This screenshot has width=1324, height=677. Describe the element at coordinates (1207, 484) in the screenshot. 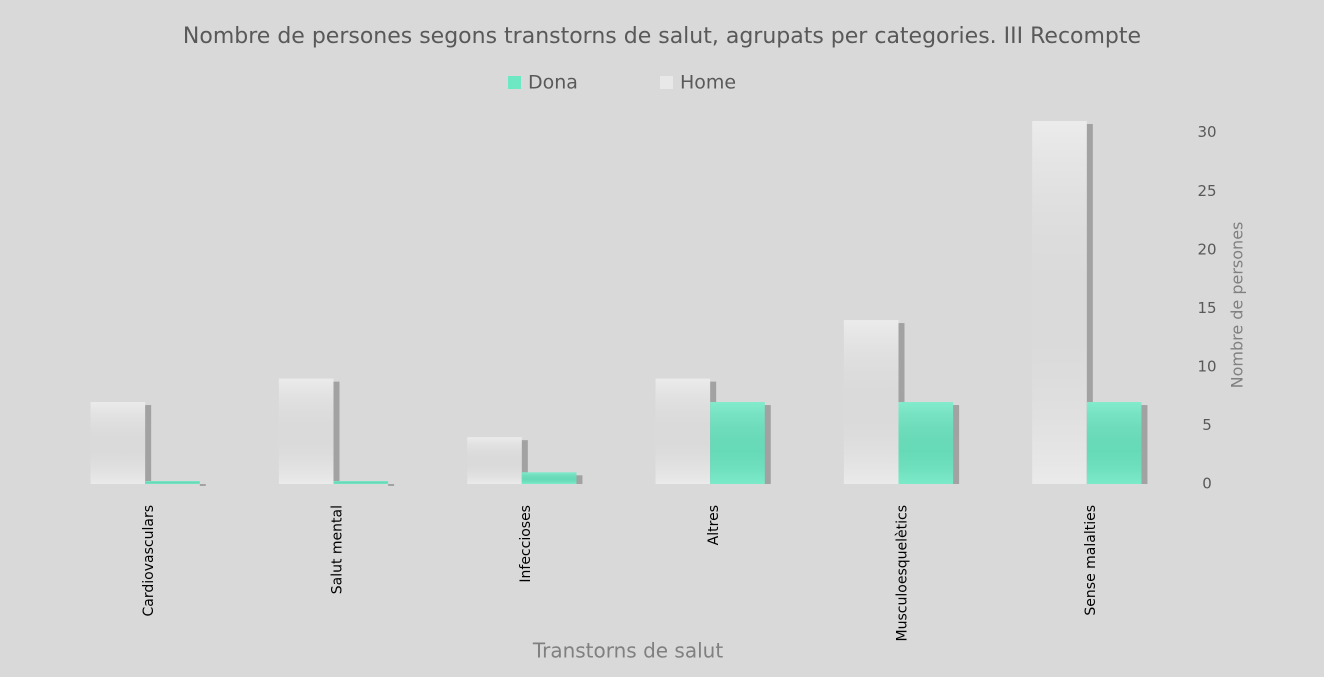

I see `y-tick-label: 0` at that location.